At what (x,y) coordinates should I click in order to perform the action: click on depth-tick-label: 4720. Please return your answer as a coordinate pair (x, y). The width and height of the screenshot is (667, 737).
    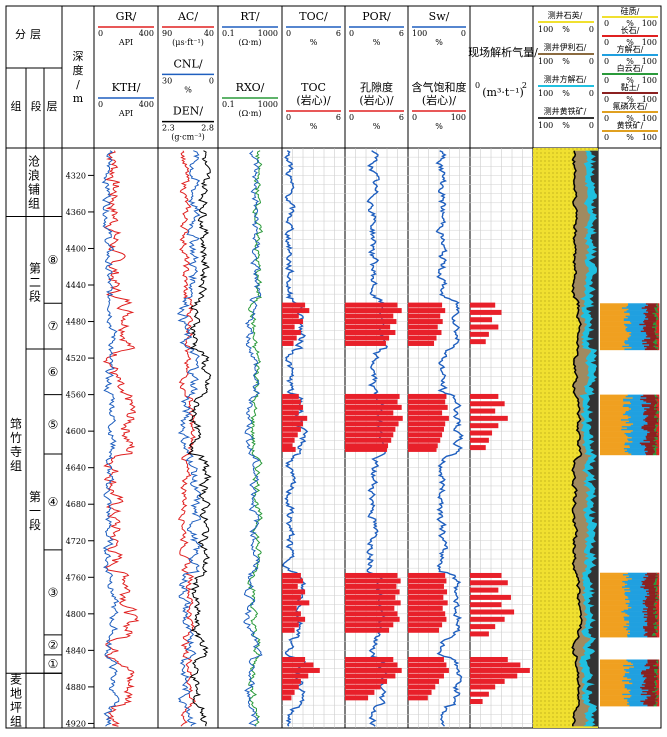
    Looking at the image, I should click on (76, 541).